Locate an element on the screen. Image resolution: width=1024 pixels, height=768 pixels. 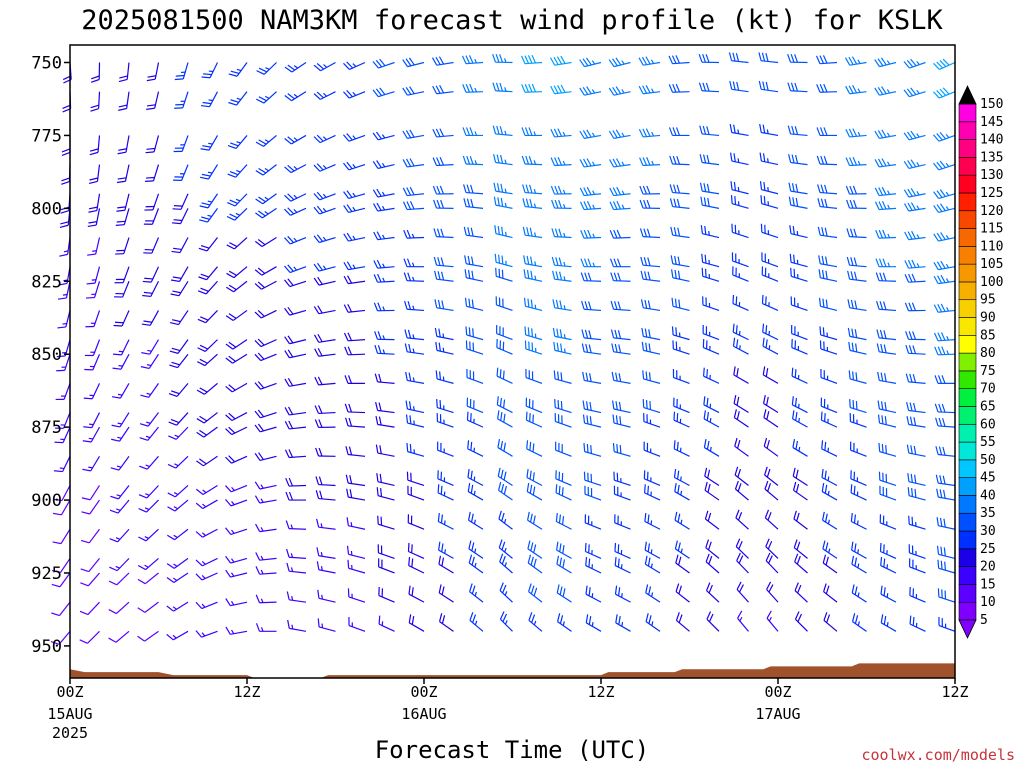
colorbar-label: 45 is located at coordinates (988, 478).